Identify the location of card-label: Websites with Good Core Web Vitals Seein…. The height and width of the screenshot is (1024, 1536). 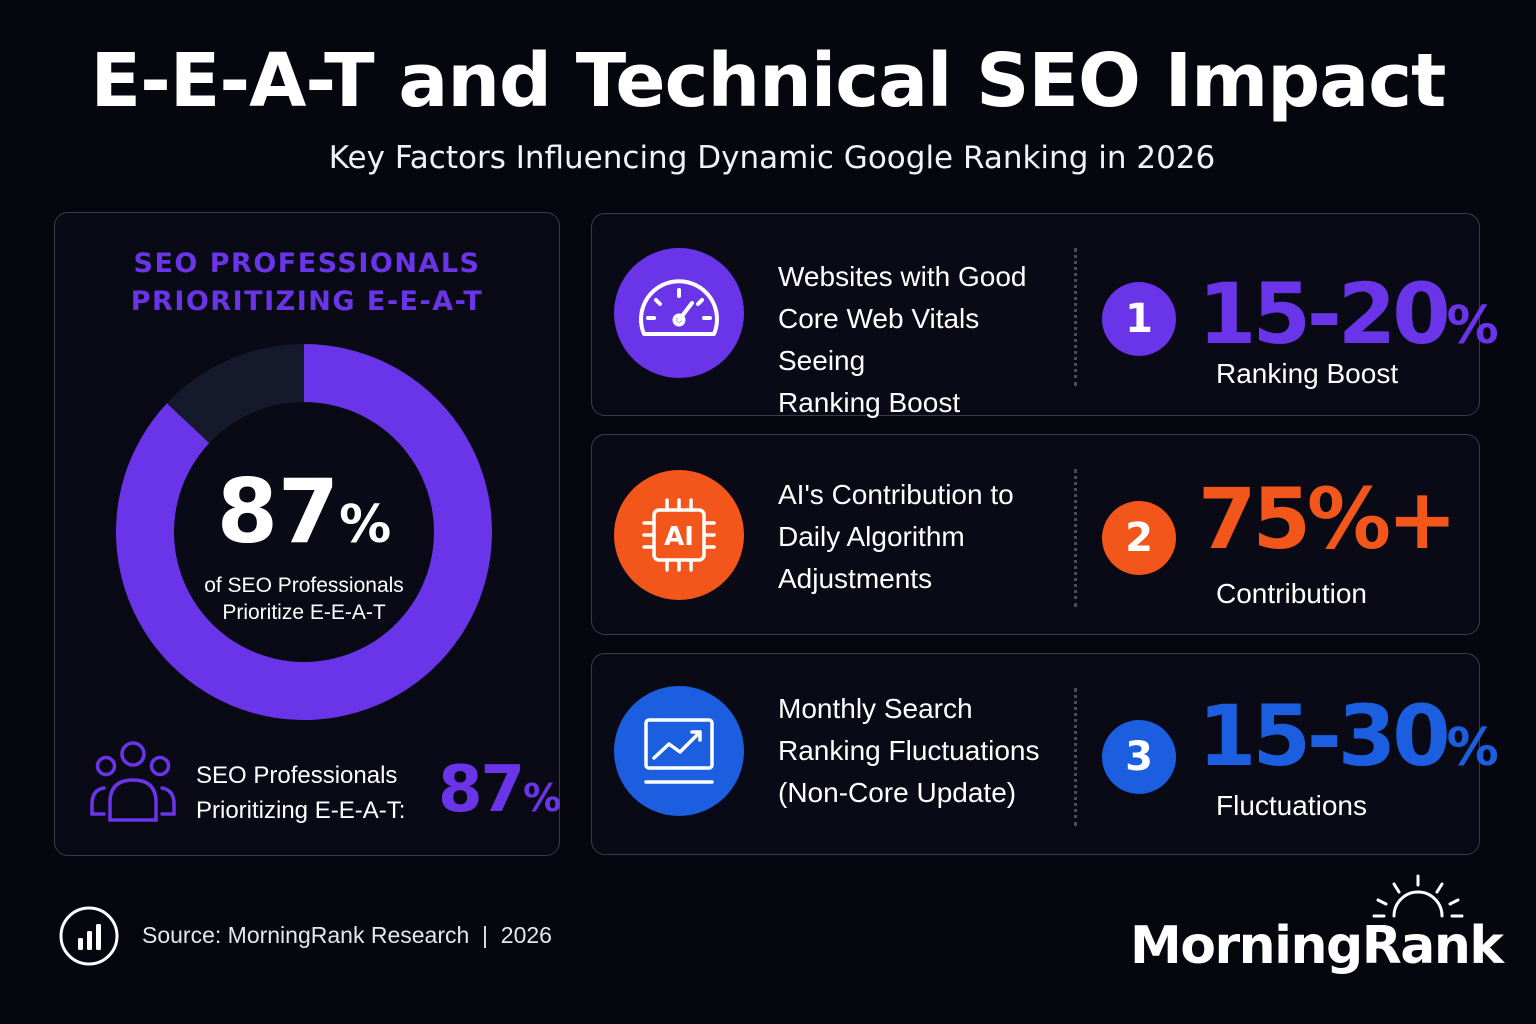
(902, 339).